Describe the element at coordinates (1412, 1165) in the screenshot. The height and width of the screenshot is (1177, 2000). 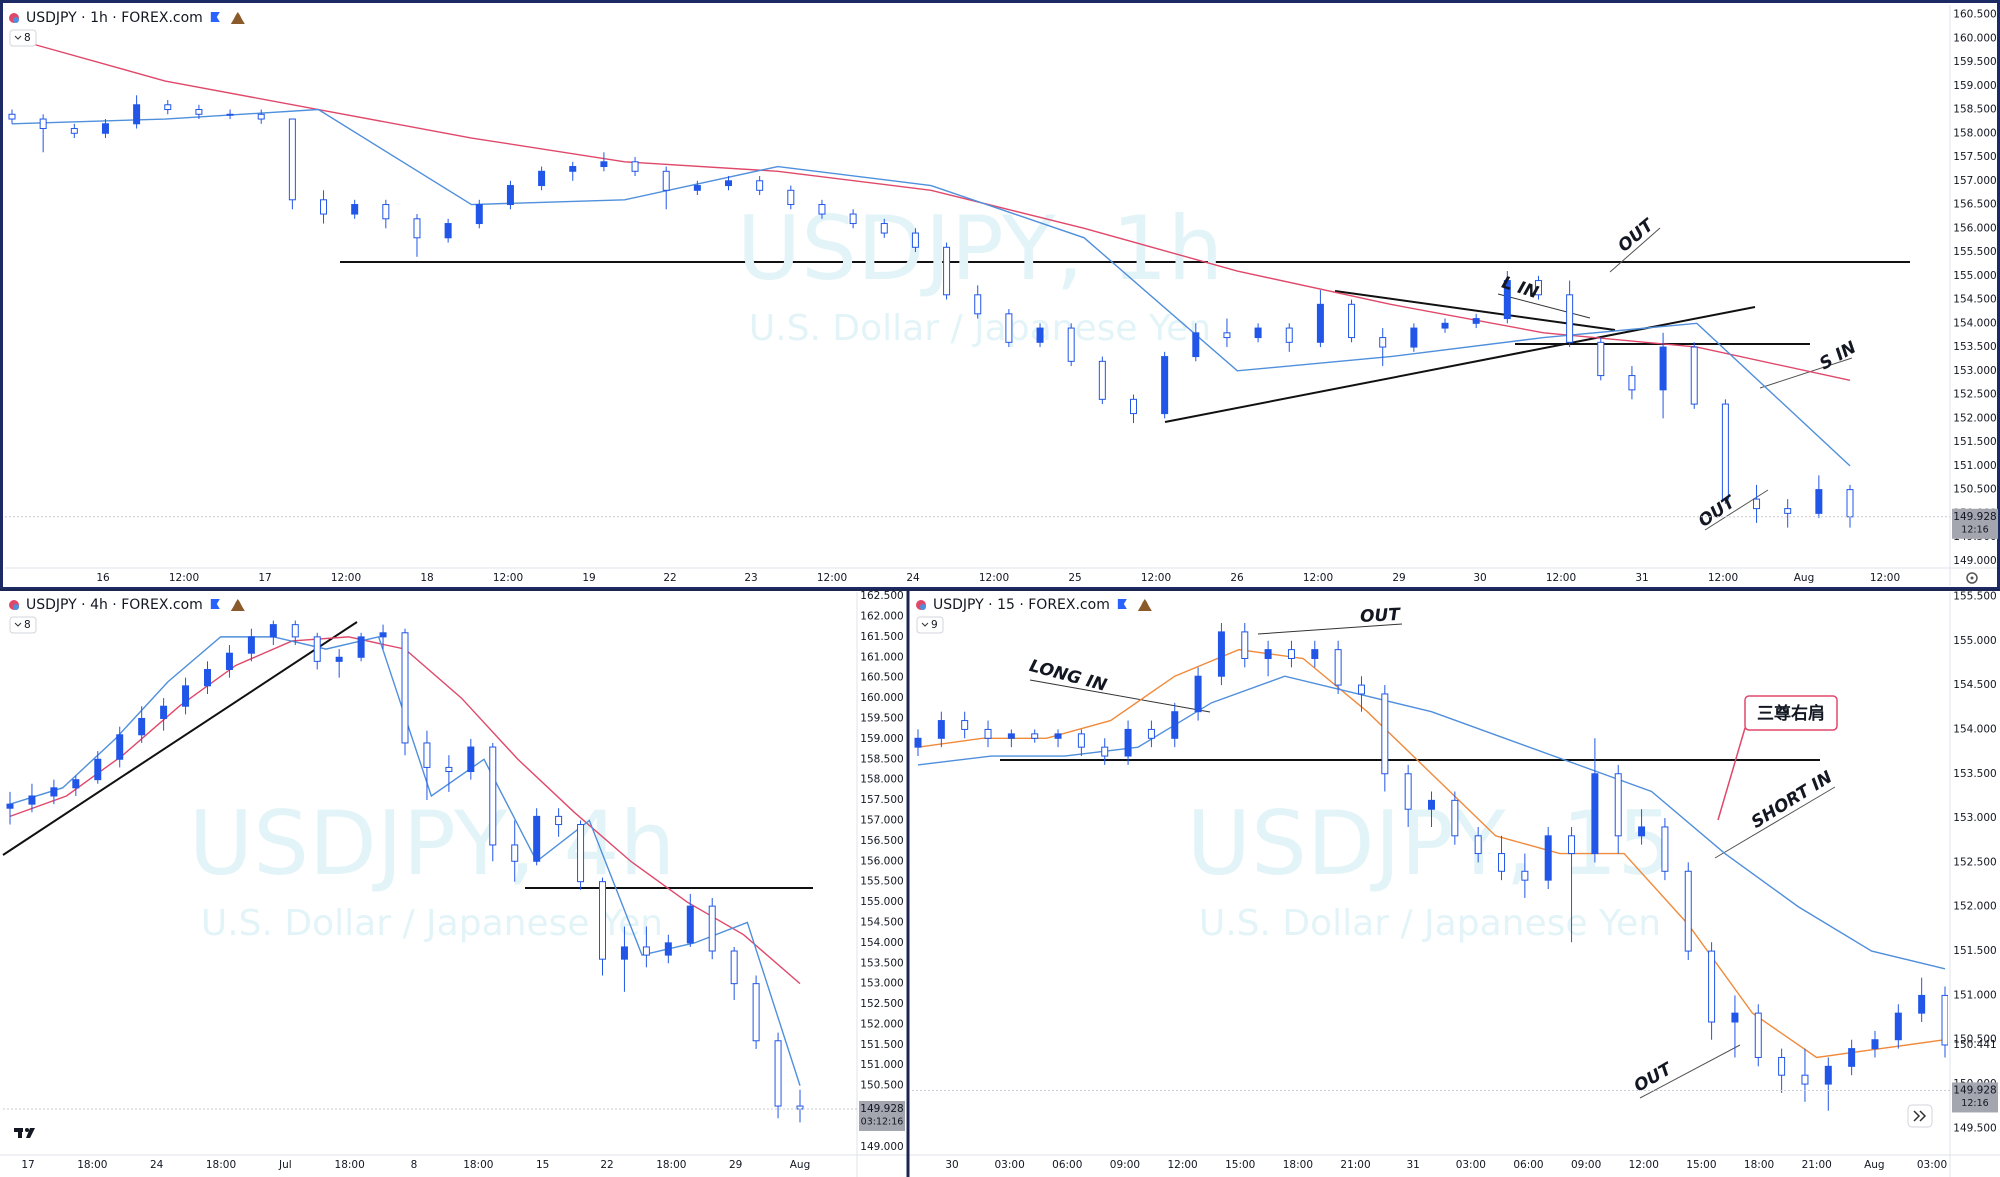
I see `x-tick-label: 31` at that location.